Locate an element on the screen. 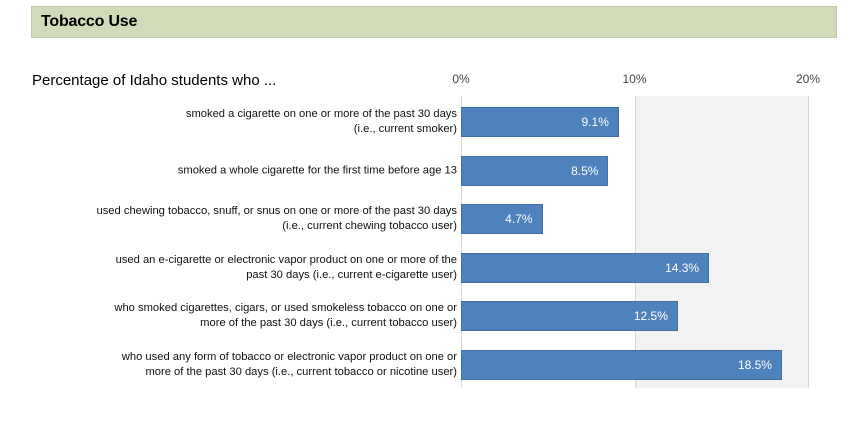  shaded-band is located at coordinates (721, 242).